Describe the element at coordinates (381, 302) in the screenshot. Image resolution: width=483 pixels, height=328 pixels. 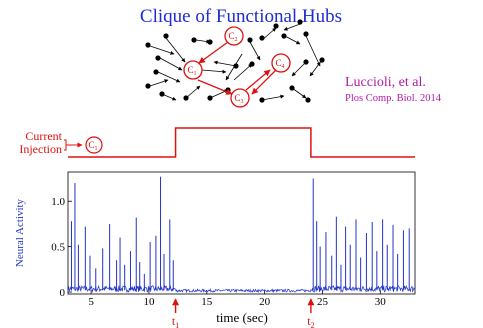
I see `x-tick-label: 30` at that location.